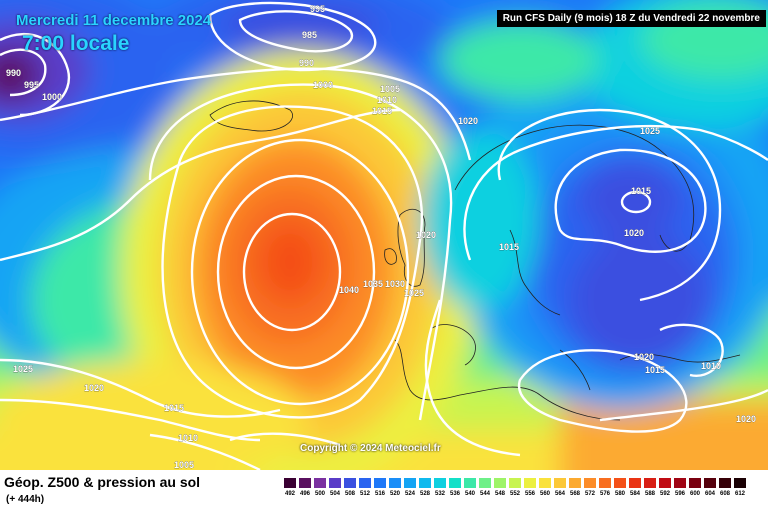 The image size is (768, 512). Describe the element at coordinates (394, 494) in the screenshot. I see `legend-label: 520` at that location.